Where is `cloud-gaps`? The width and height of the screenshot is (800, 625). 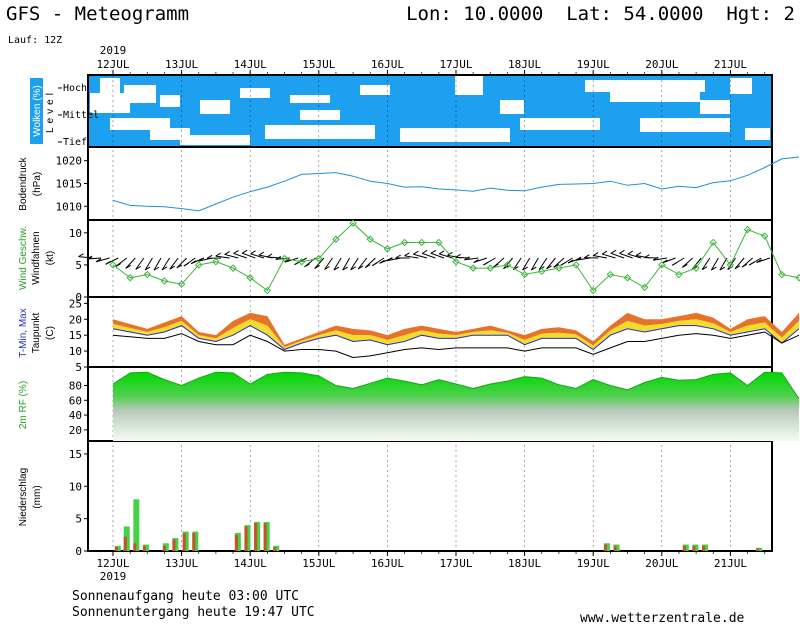
cloud-gaps is located at coordinates (430, 110).